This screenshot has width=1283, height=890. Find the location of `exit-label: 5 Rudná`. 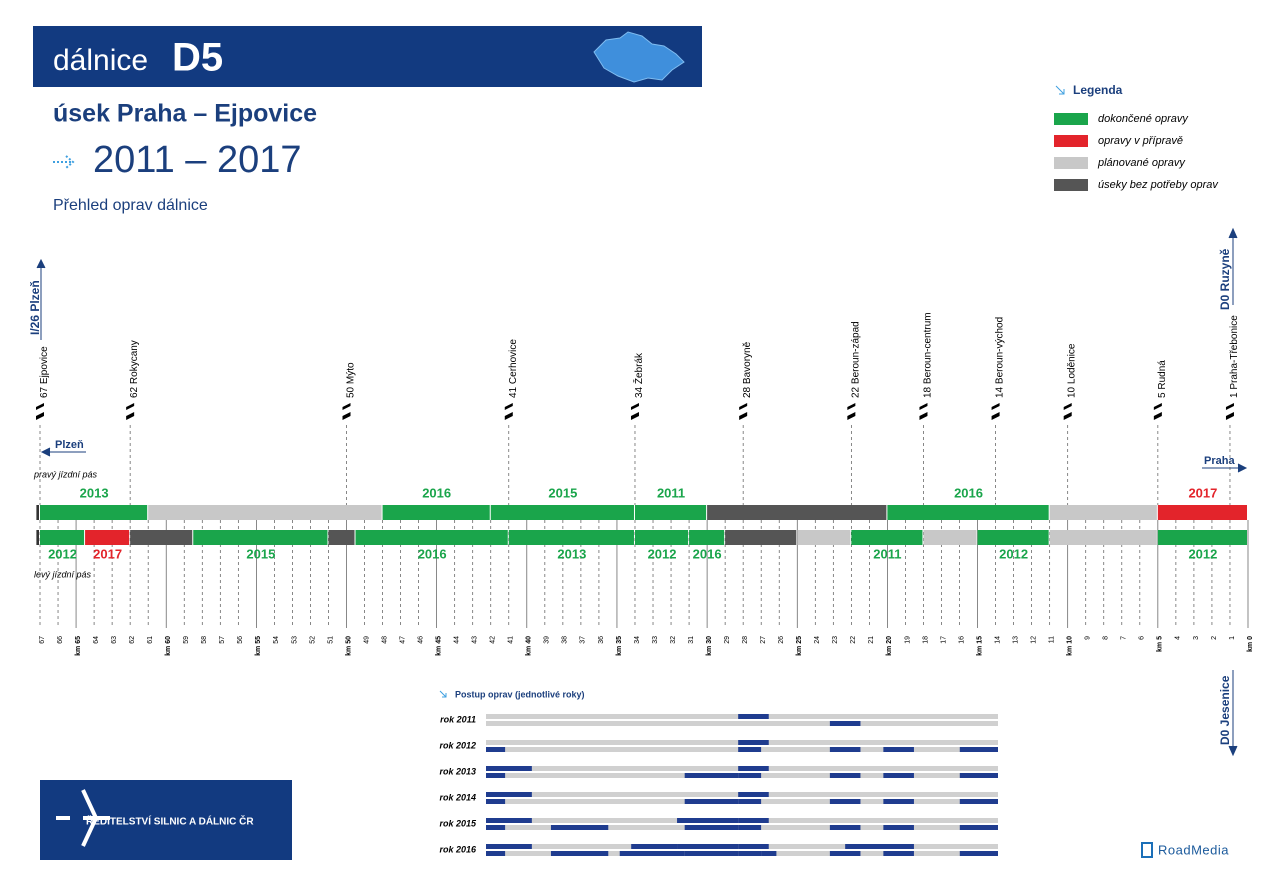

exit-label: 5 Rudná is located at coordinates (1161, 379).